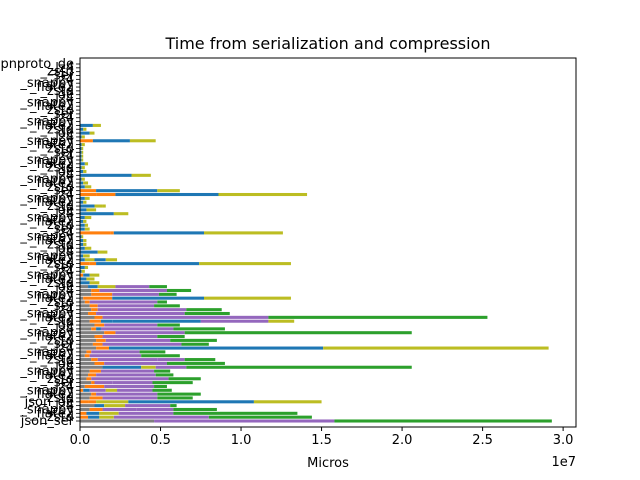 The width and height of the screenshot is (640, 480). Describe the element at coordinates (563, 462) in the screenshot. I see `x-axis-offset-label: 1e7` at that location.